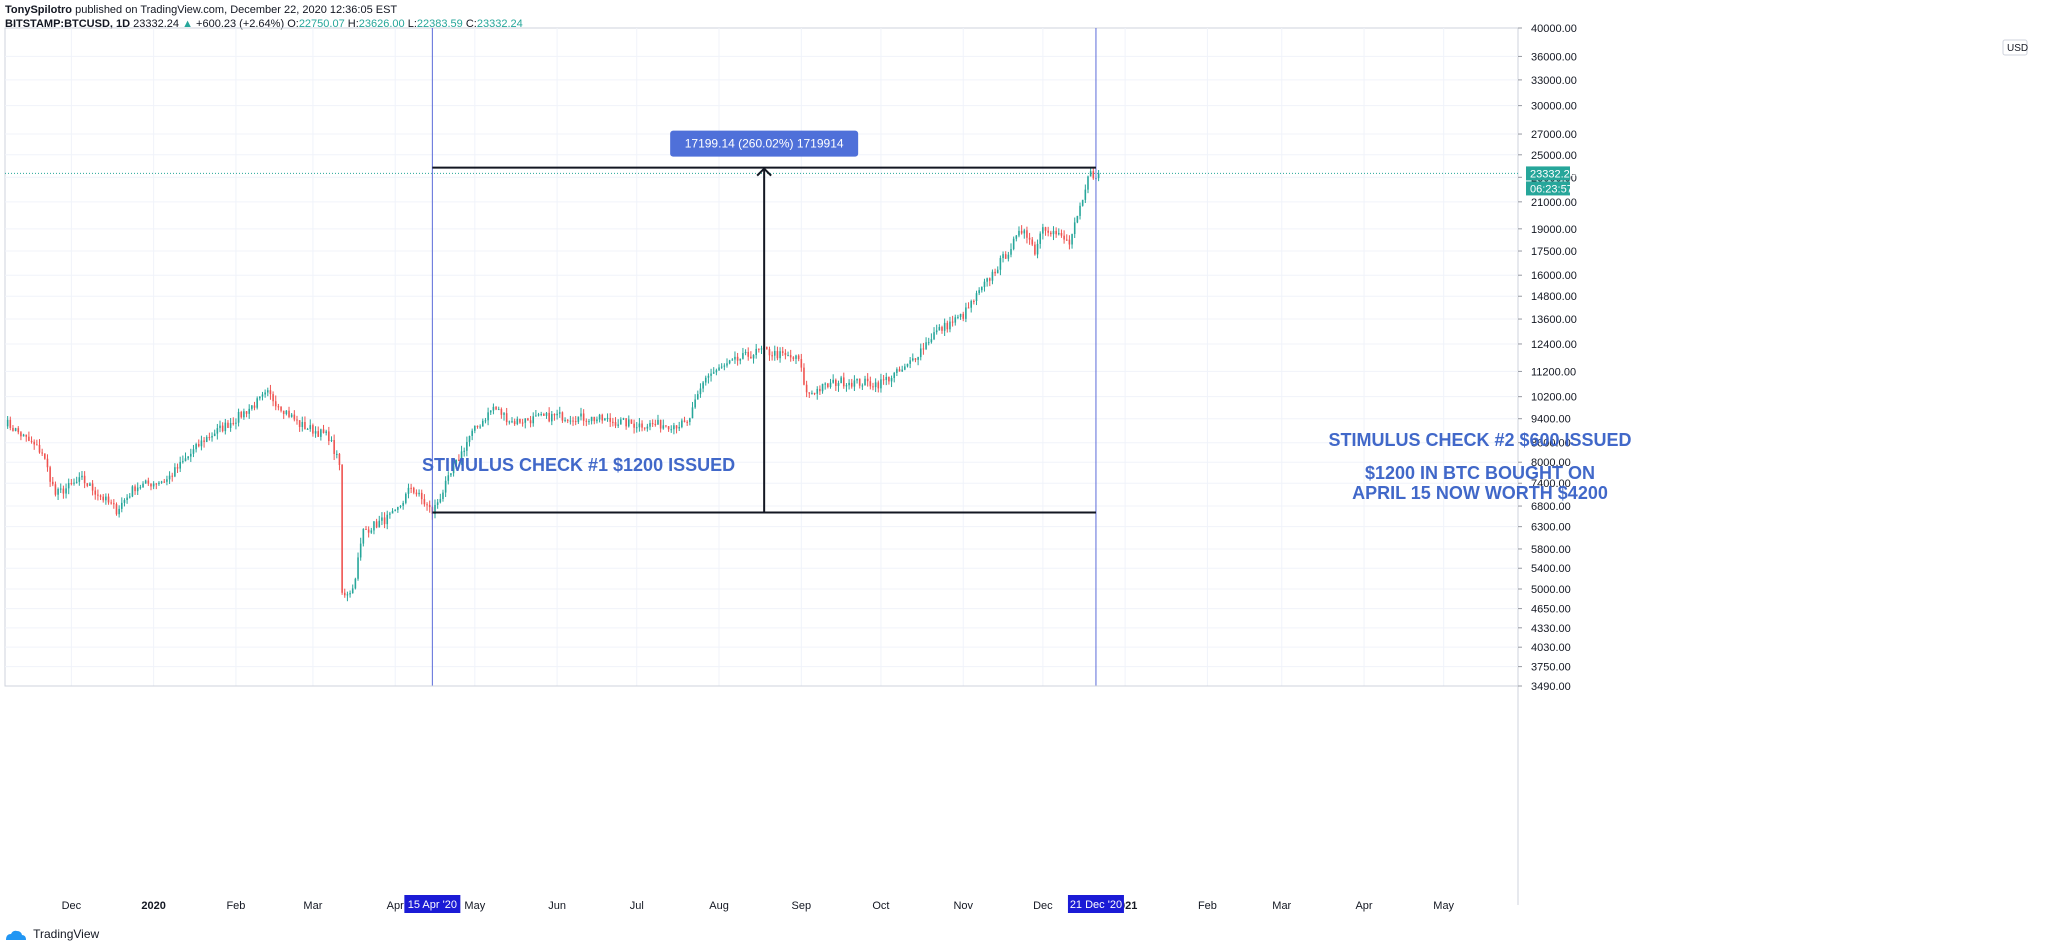  I want to click on author-name: TonySpilotro, so click(39, 10).